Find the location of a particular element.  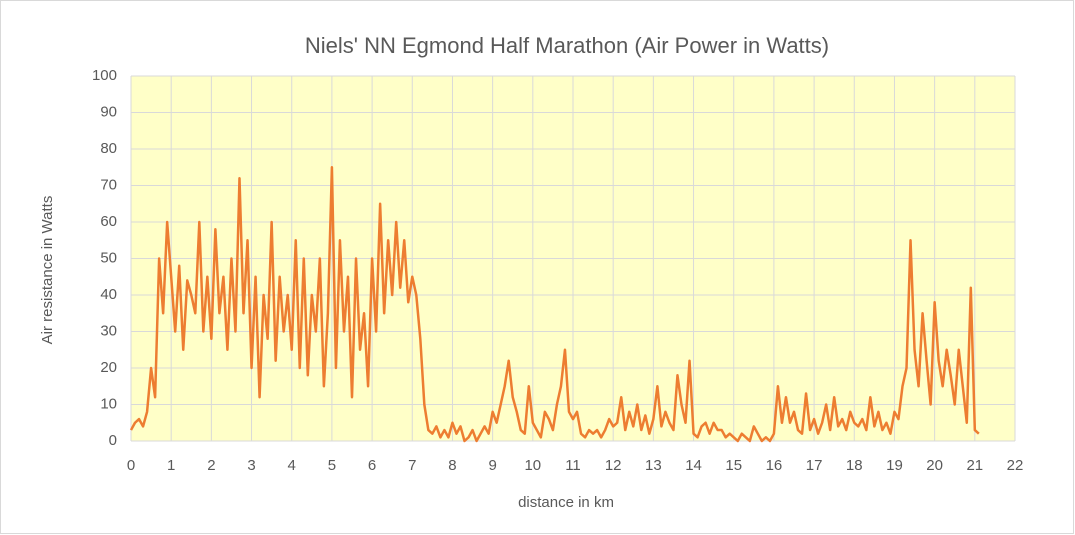

y-tick-label: 50 is located at coordinates (108, 257).